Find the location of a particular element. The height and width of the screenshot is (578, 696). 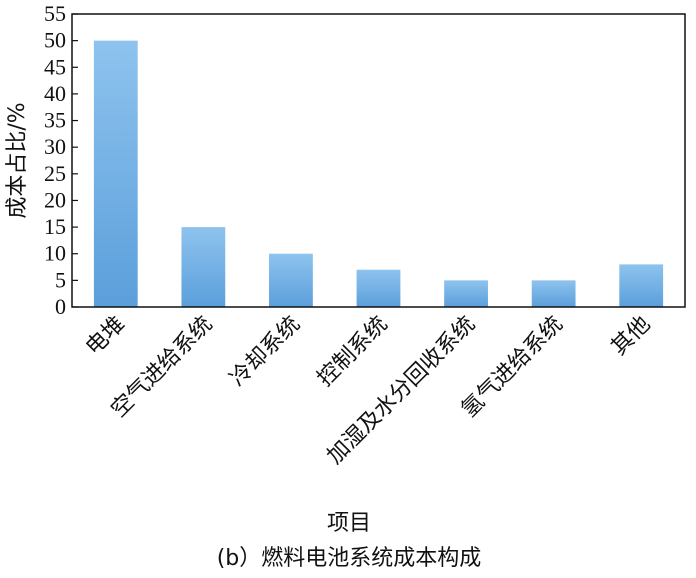

x-category-label: 其他 is located at coordinates (631, 336).